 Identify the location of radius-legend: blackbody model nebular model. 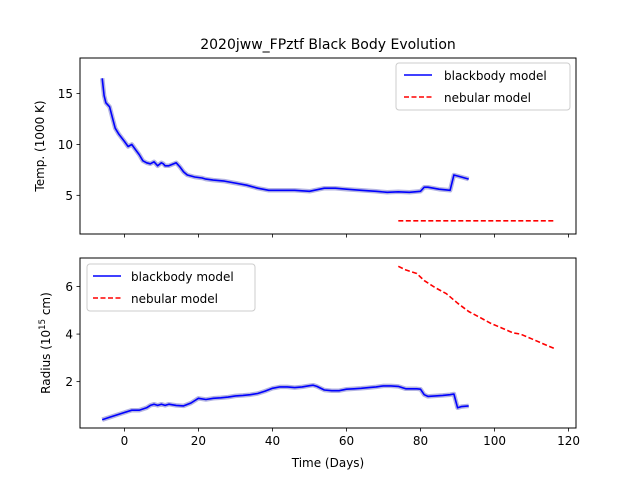
(171, 287).